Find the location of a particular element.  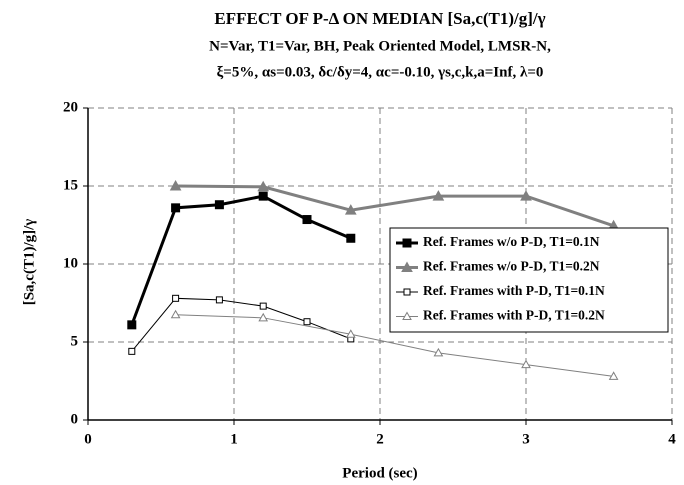

legend-label: Ref. Frames with P-D, T1=0.1N is located at coordinates (514, 290).